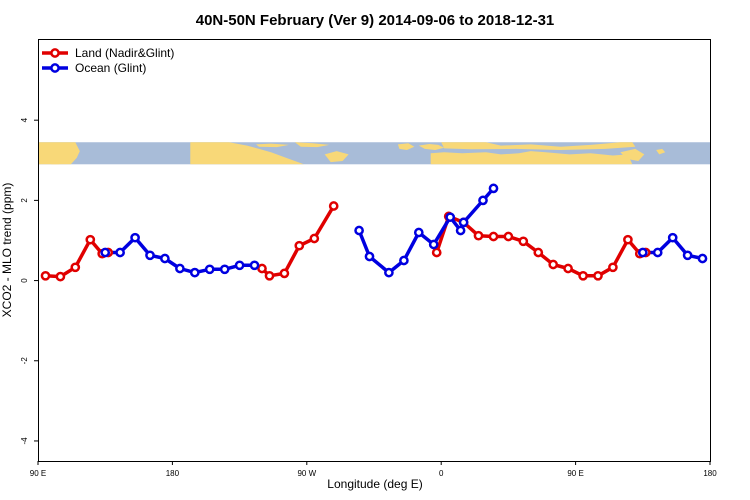  I want to click on x-axis: 90 E 180 90 W 0 90 E 180, so click(373, 469).